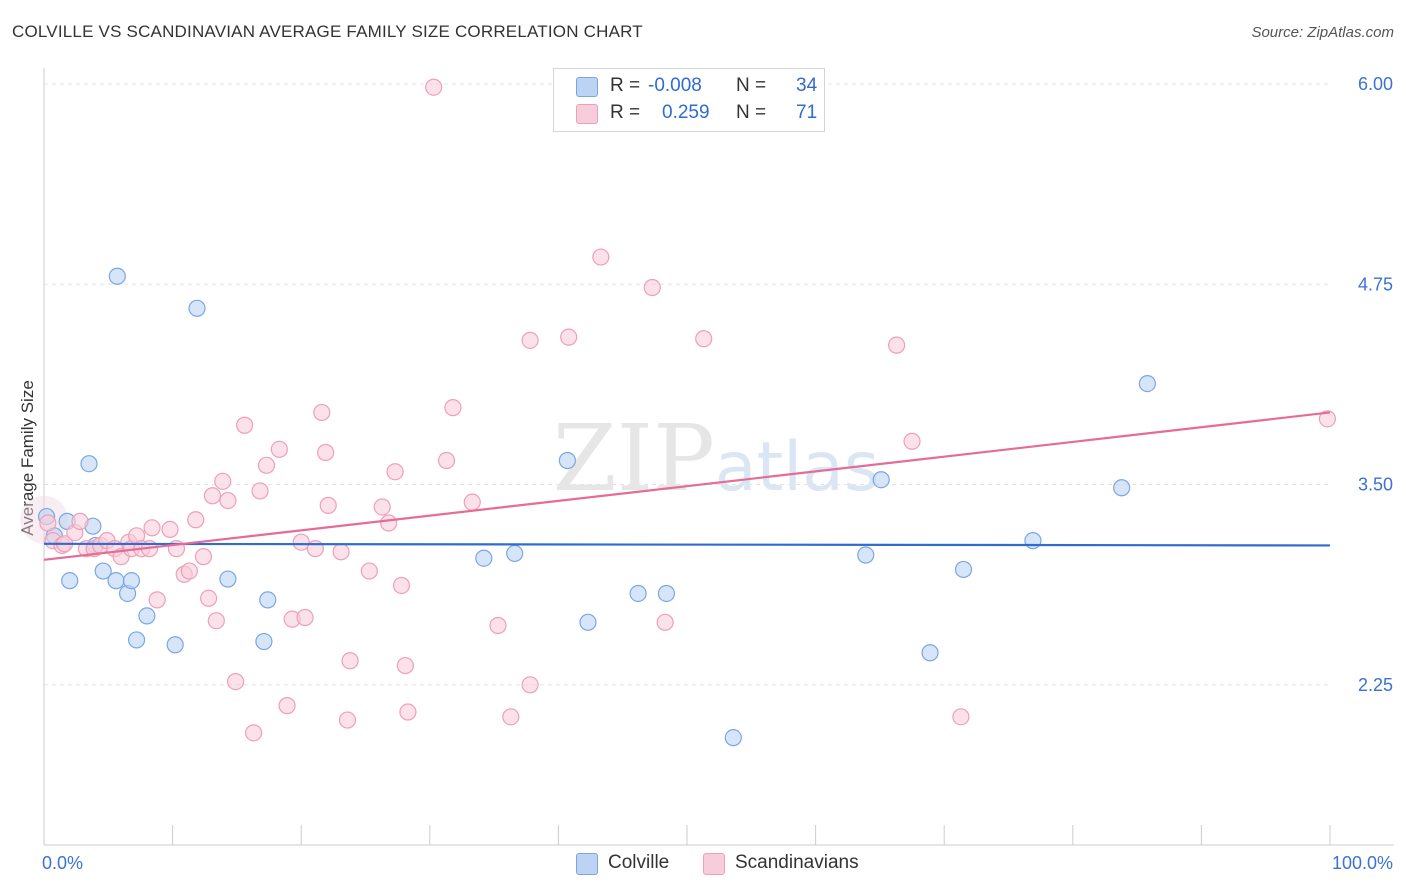  I want to click on legend-r-value: 0.259, so click(686, 112).